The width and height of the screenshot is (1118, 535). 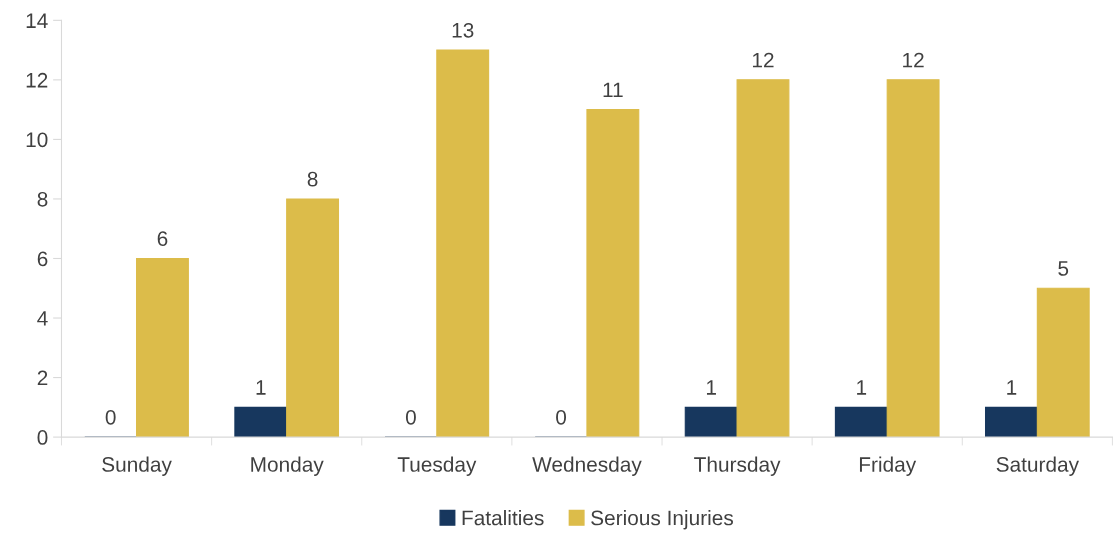 I want to click on x-tick-label: Thursday, so click(x=737, y=466).